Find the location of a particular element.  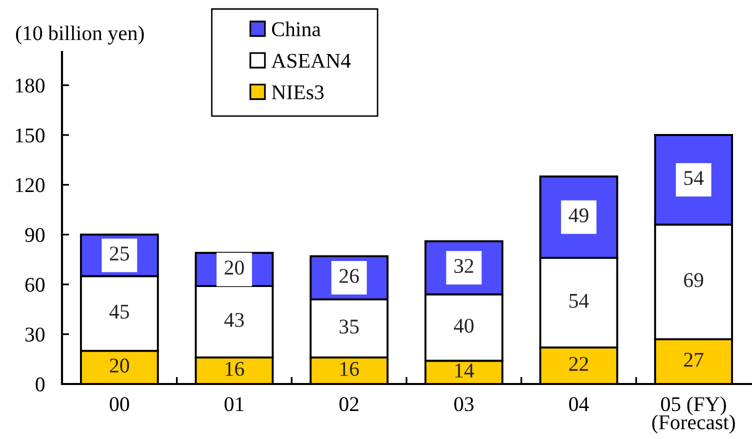

data-label: 43 is located at coordinates (234, 319).